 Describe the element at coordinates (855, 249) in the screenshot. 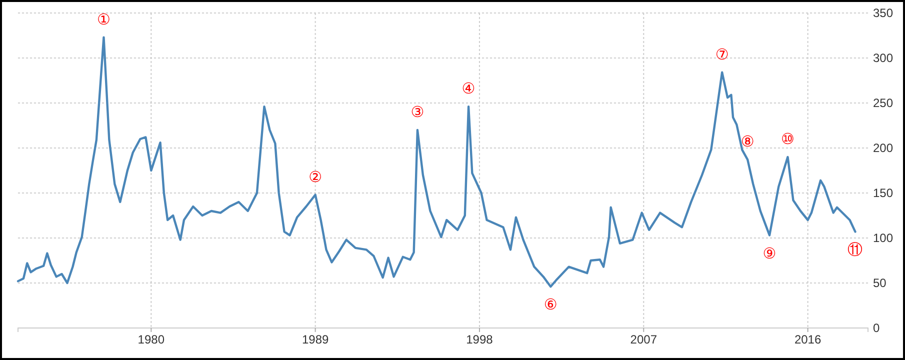

I see `annotation: ⑪` at that location.